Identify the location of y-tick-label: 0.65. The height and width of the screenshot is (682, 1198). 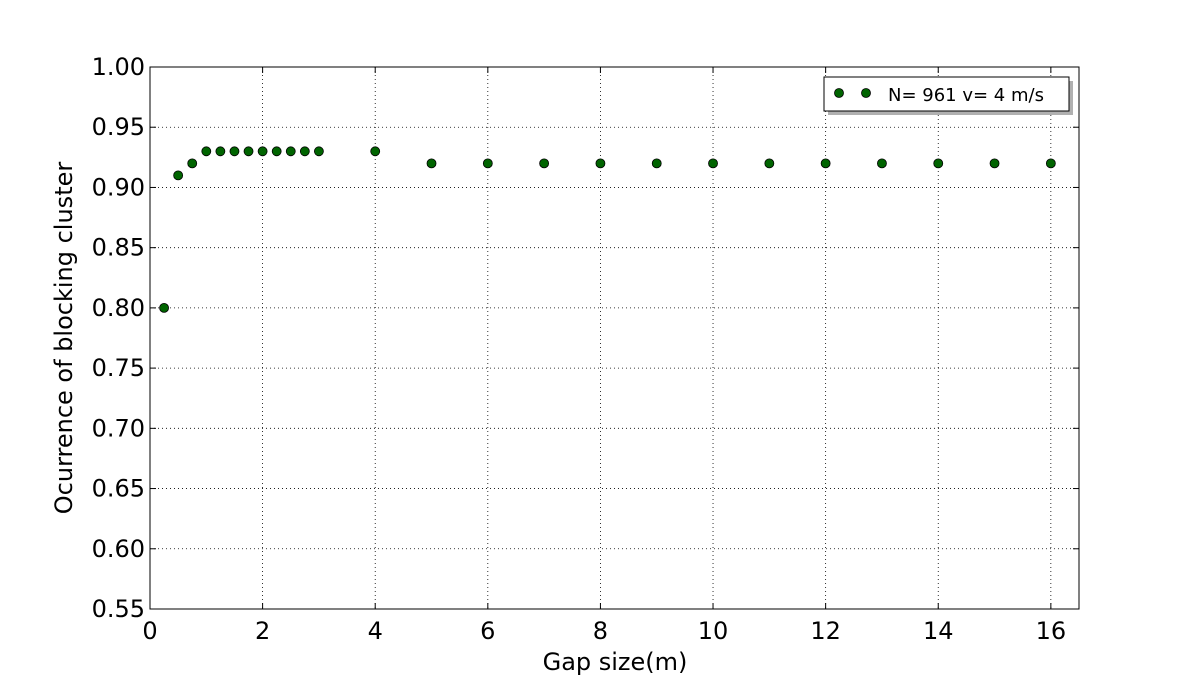
(118, 489).